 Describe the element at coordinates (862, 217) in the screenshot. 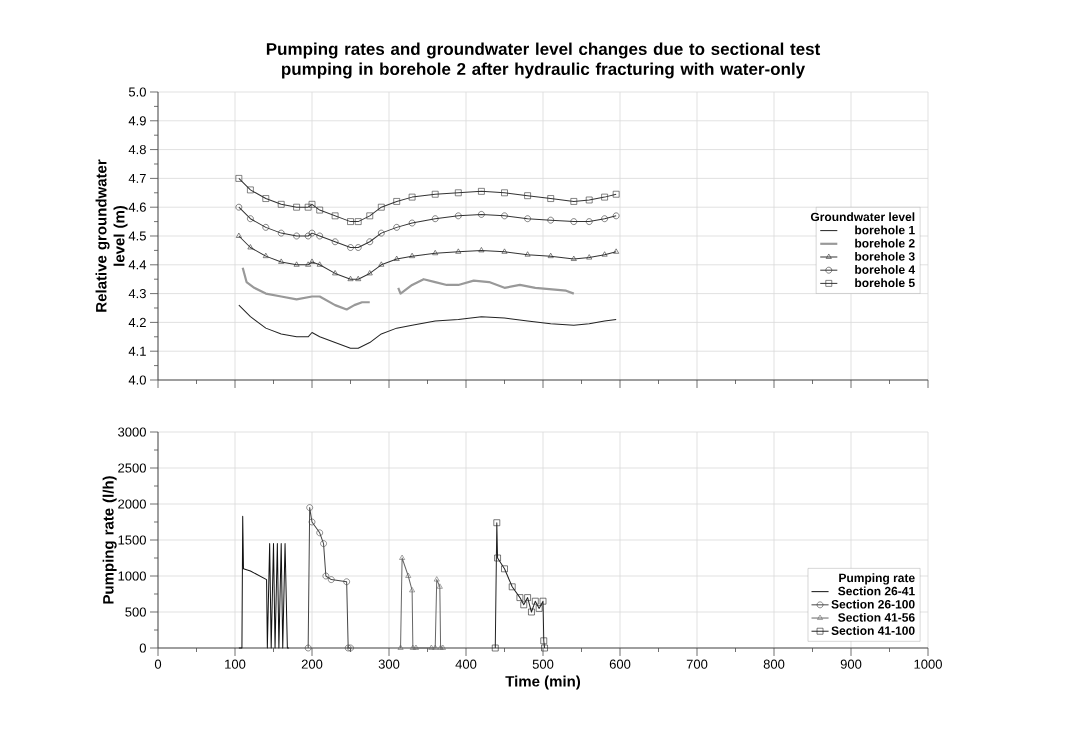

I see `legend-title: Groundwater level` at that location.